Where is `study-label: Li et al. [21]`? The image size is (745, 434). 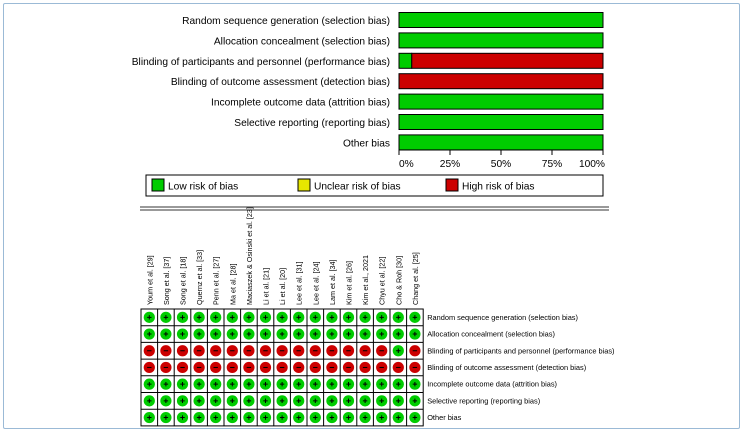 study-label: Li et al. [21] is located at coordinates (266, 286).